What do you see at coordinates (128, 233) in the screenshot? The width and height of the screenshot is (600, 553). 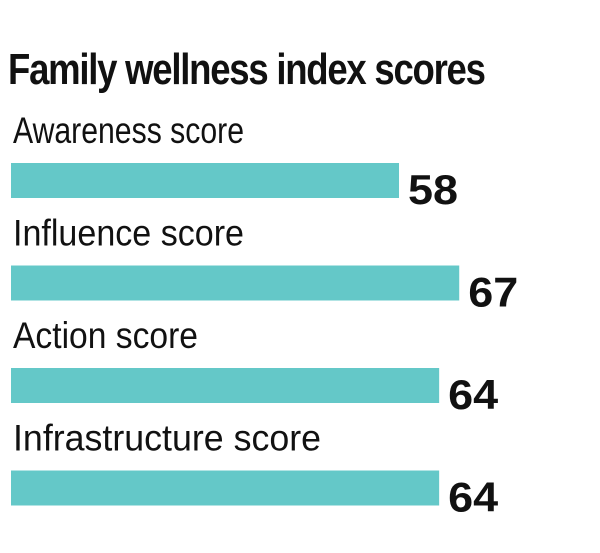 I see `category-label-influence-score: Influence score` at bounding box center [128, 233].